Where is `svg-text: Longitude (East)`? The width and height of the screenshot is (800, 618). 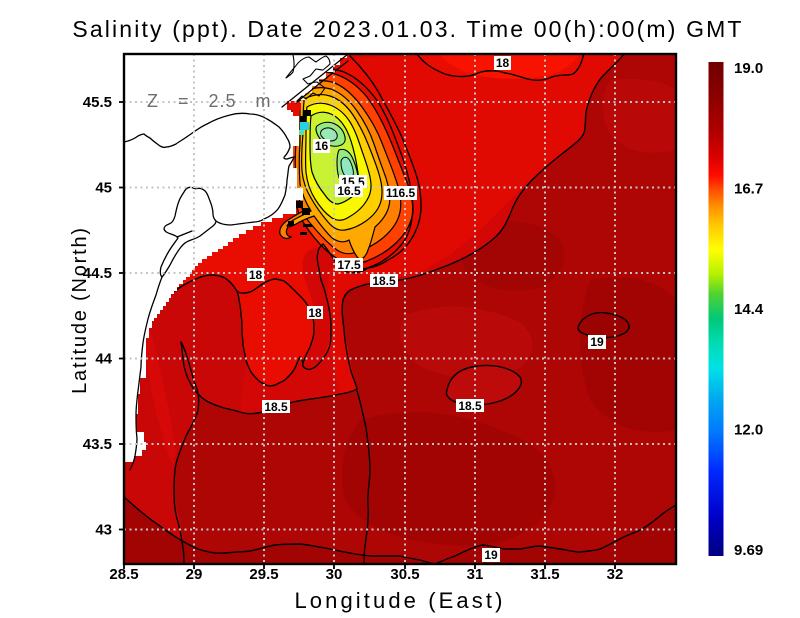 svg-text: Longitude (East) is located at coordinates (399, 600).